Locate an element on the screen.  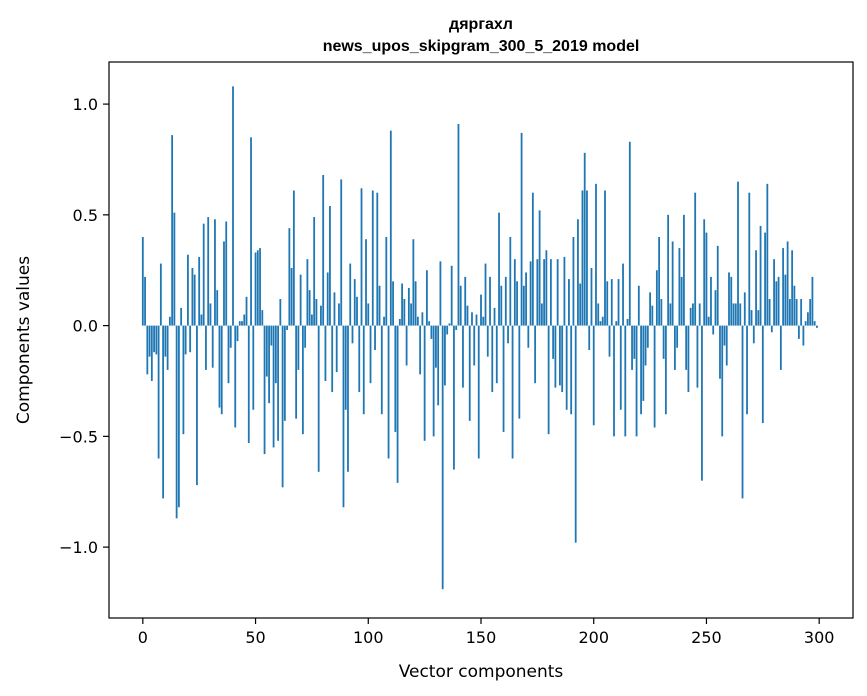
chart-title: дяргахл is located at coordinates (481, 24).